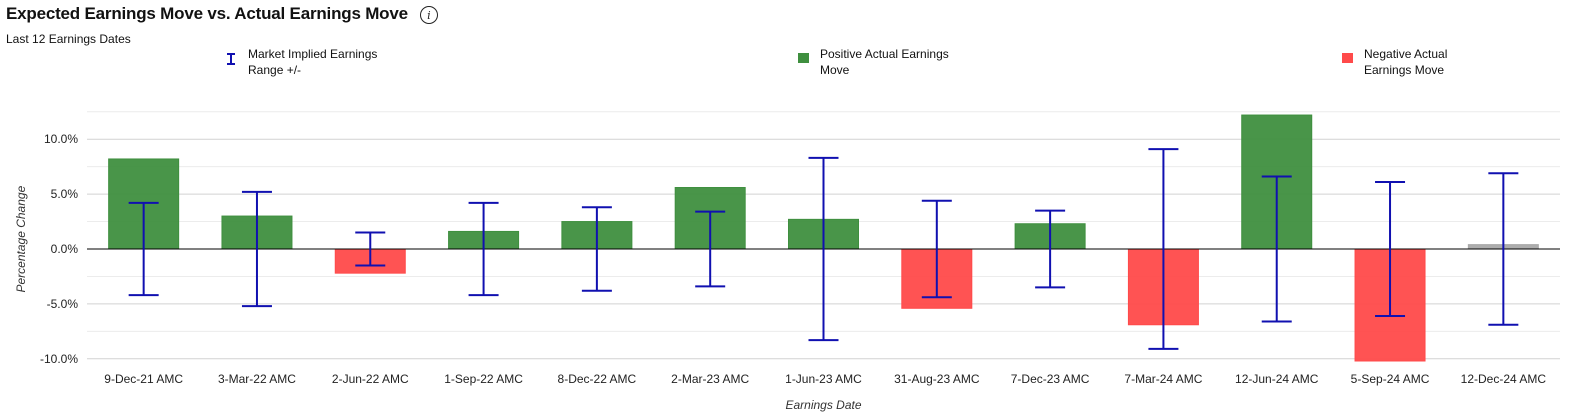  I want to click on x-tick-label: 5-Sep-24 AMC, so click(1390, 379).